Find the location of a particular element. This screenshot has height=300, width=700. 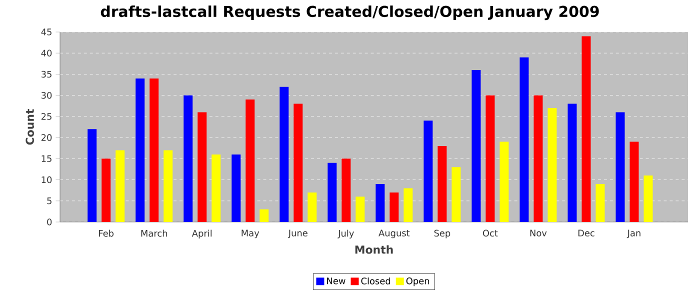

y-tick-label: 40 is located at coordinates (46, 53).